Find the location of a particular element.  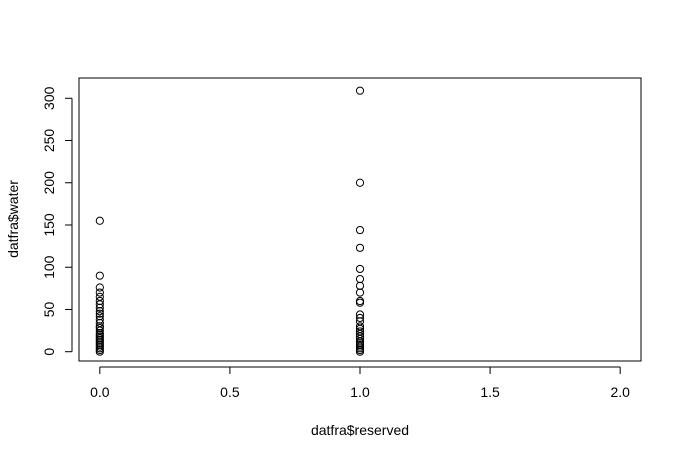

y-axis-label: datfra$water is located at coordinates (13, 219).